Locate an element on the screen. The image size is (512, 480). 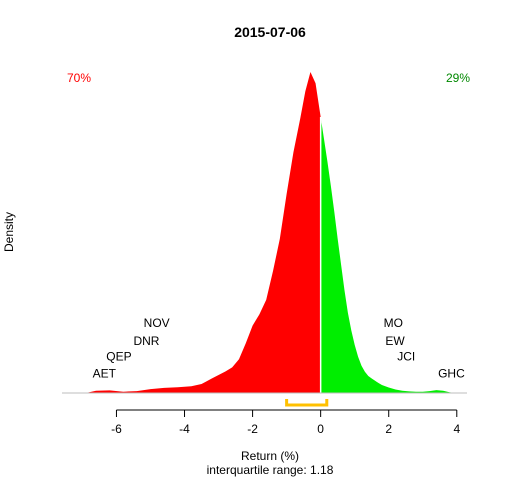
y-axis-label: Density is located at coordinates (9, 232).